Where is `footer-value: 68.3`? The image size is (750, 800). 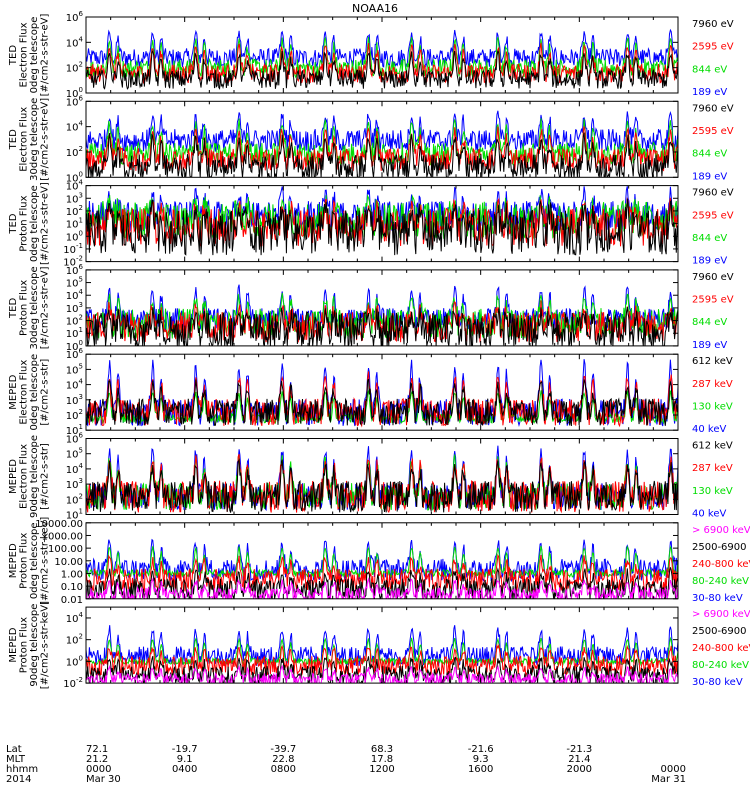
footer-value: 68.3 is located at coordinates (382, 749).